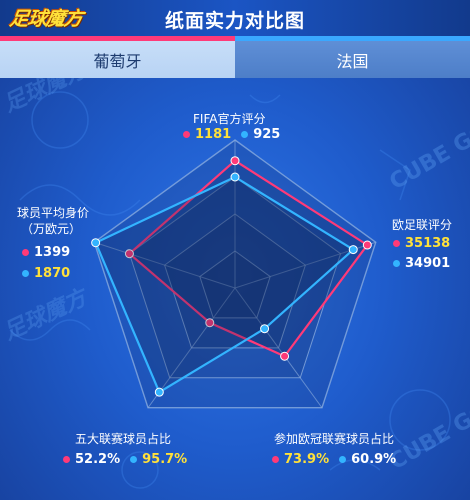 This screenshot has width=470, height=500. I want to click on axis-label-top5: 五大联赛球员占比, so click(123, 439).